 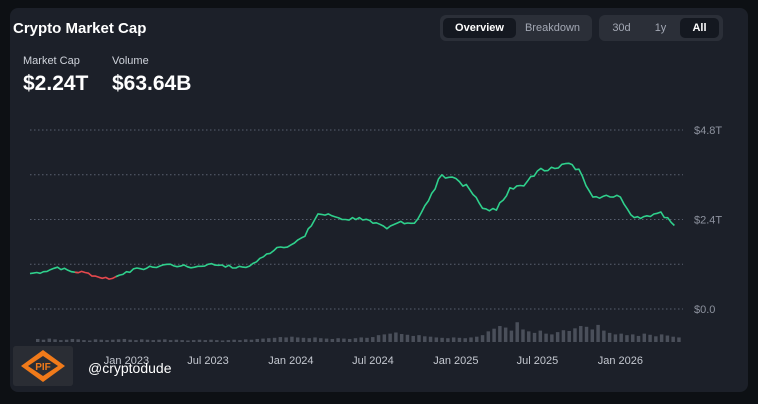 What do you see at coordinates (455, 361) in the screenshot?
I see `x-tick-label: Jan 2025` at bounding box center [455, 361].